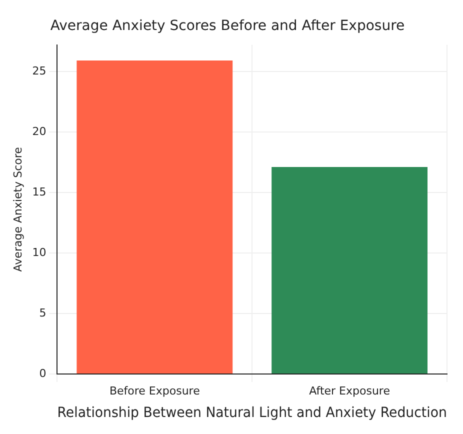  Describe the element at coordinates (39, 131) in the screenshot. I see `y-tick-label: 20` at that location.